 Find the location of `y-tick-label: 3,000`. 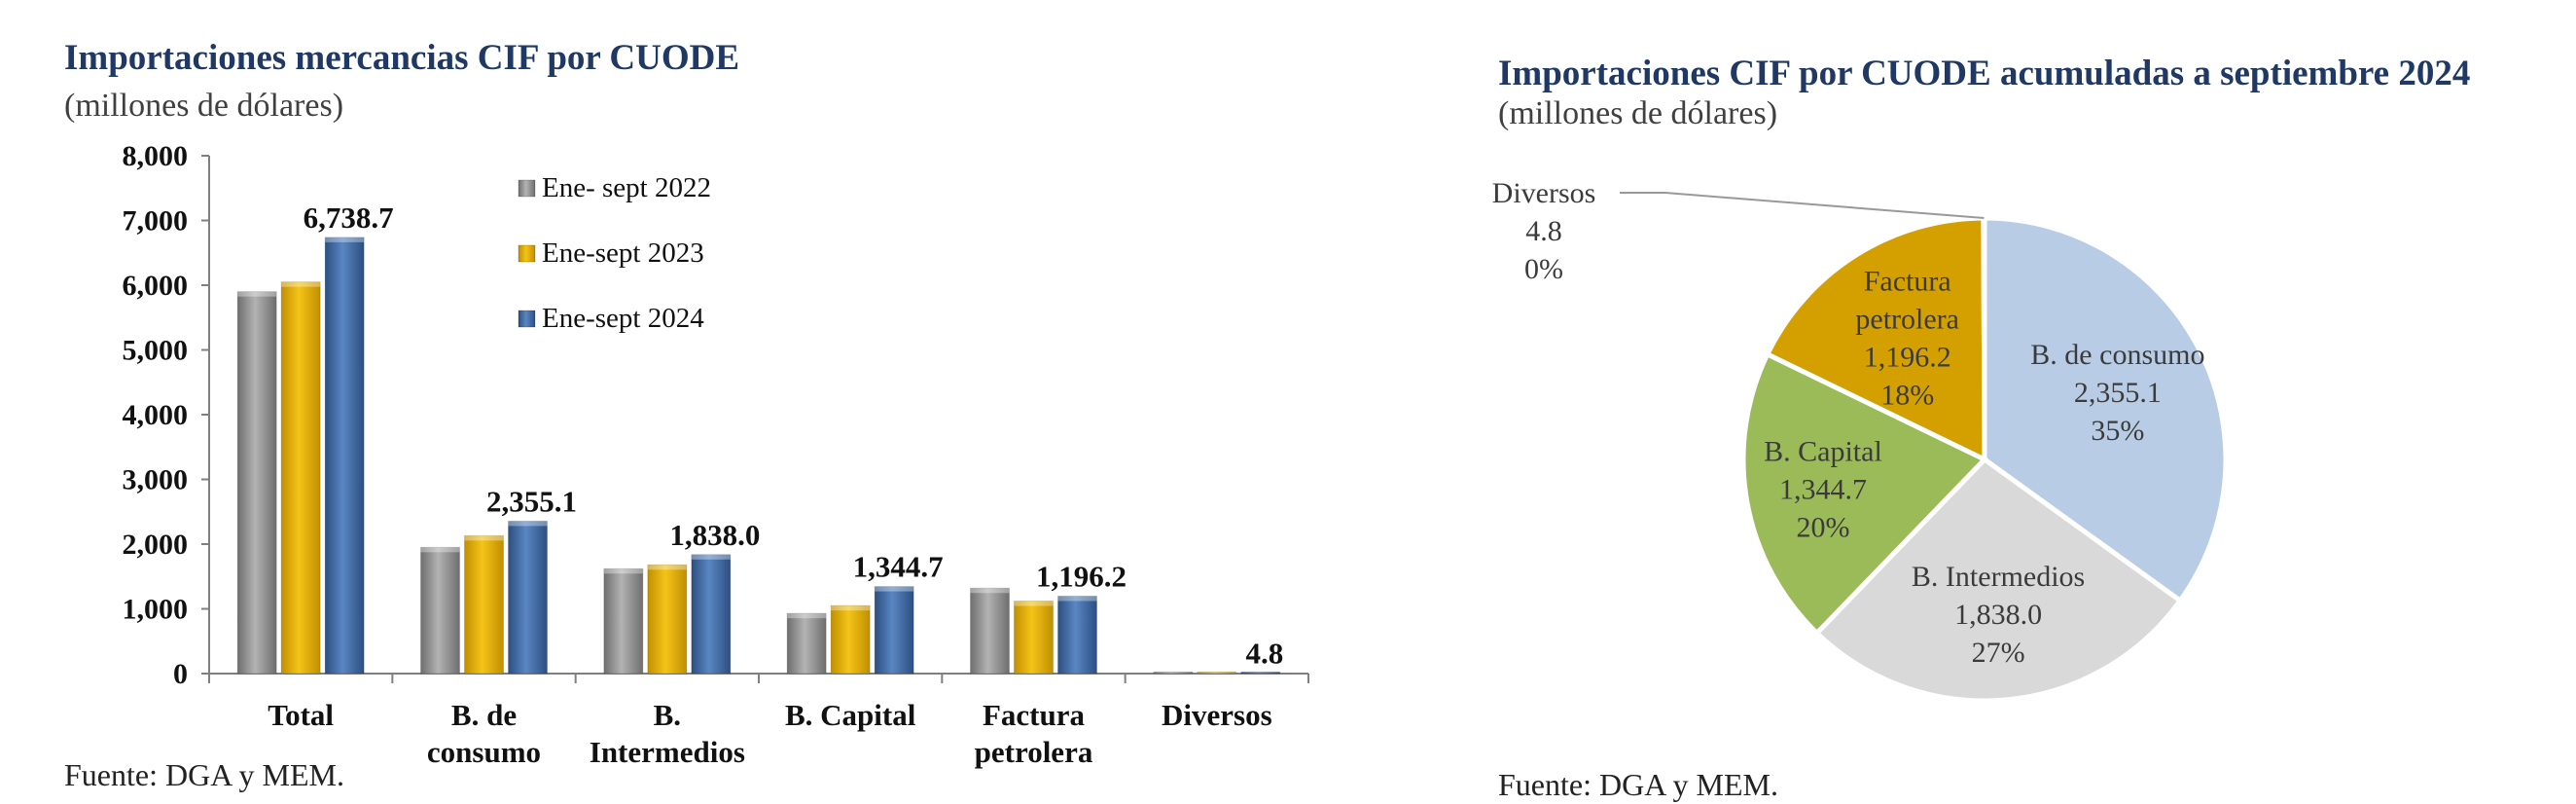

y-tick-label: 3,000 is located at coordinates (156, 480).